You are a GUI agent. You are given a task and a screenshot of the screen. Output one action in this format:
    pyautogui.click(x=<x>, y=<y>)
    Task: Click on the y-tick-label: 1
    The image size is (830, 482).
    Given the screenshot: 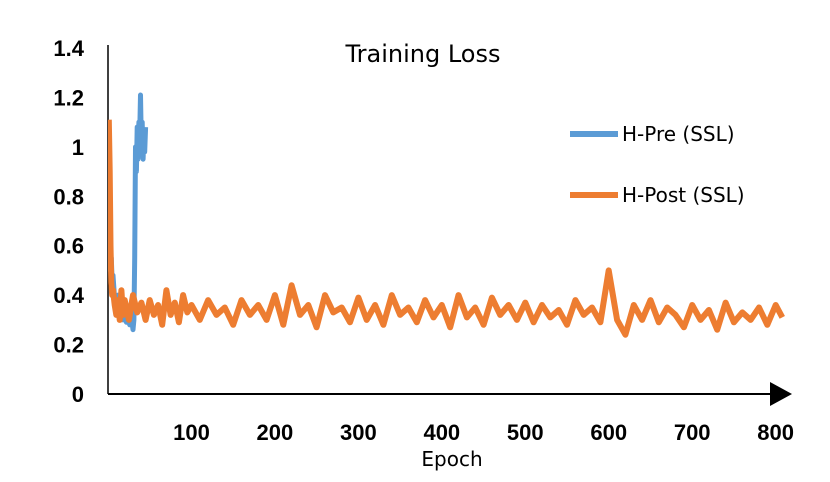 What is the action you would take?
    pyautogui.click(x=78, y=147)
    